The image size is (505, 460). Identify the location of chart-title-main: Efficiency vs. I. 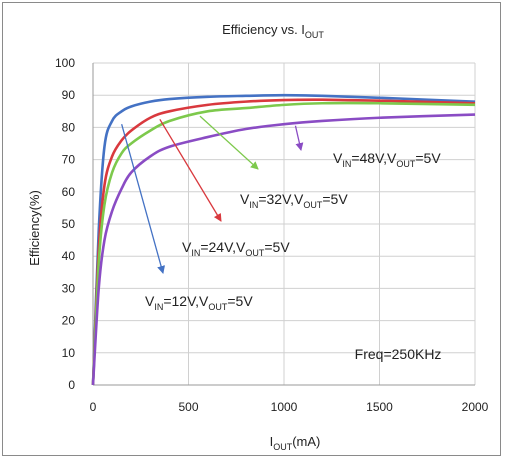
(263, 29).